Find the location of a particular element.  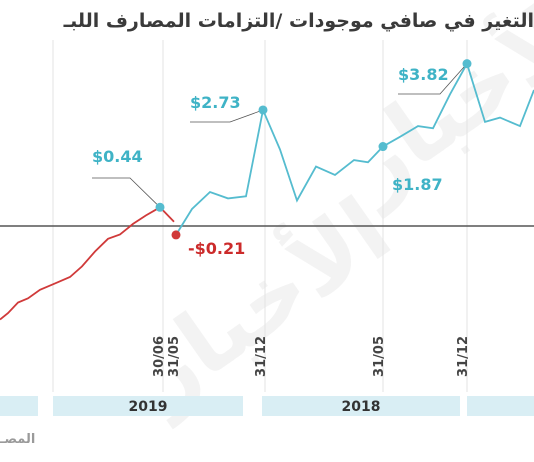

series-line-negative is located at coordinates (87, 263).